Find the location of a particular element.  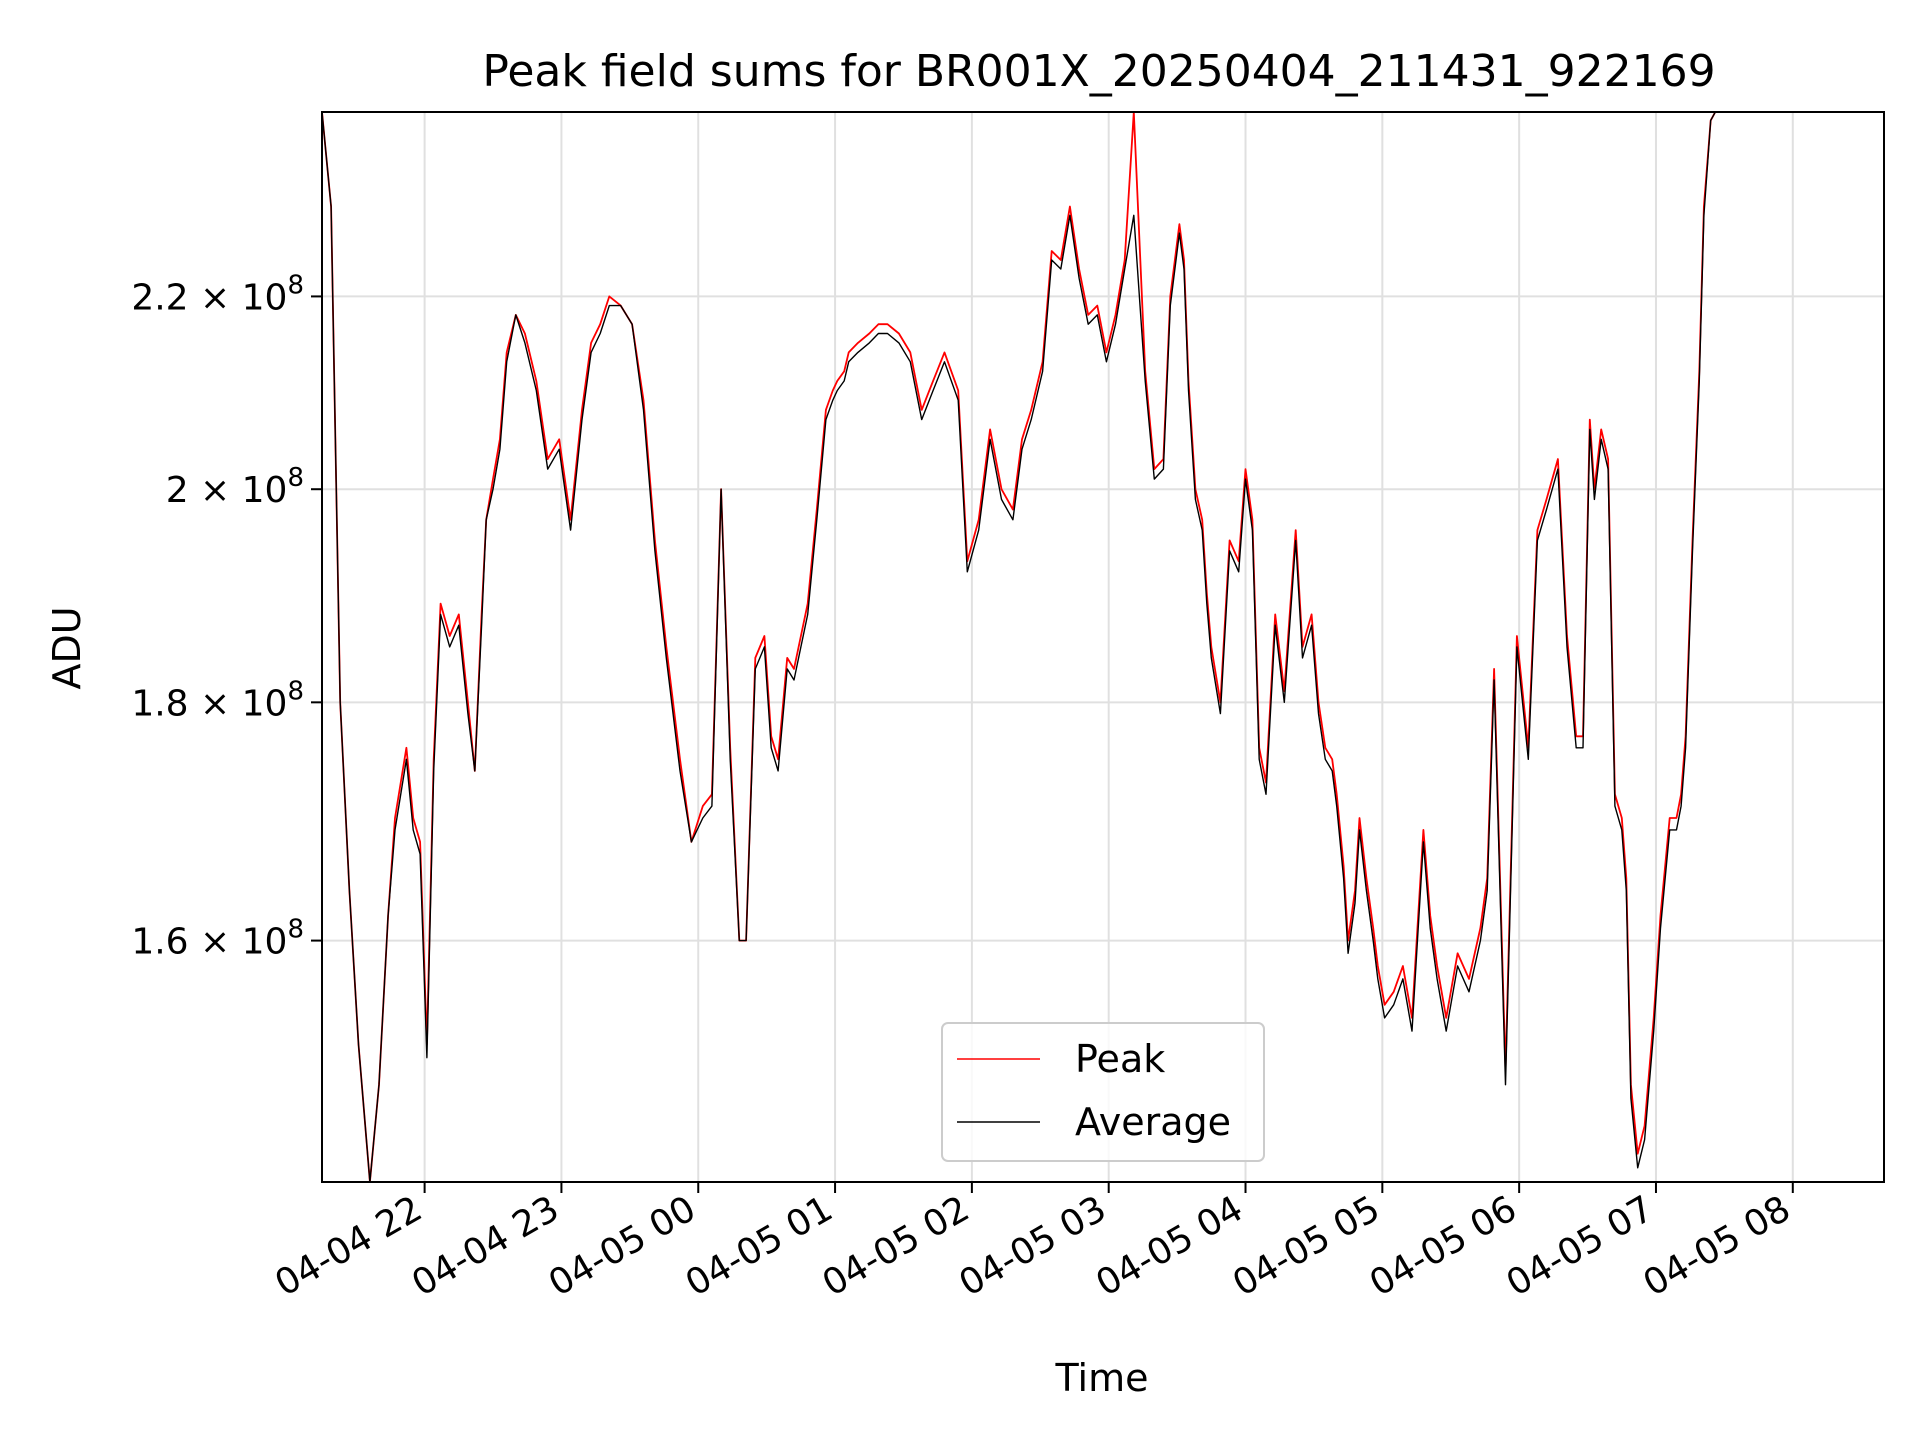

legend-label-average: Average is located at coordinates (1153, 1122).